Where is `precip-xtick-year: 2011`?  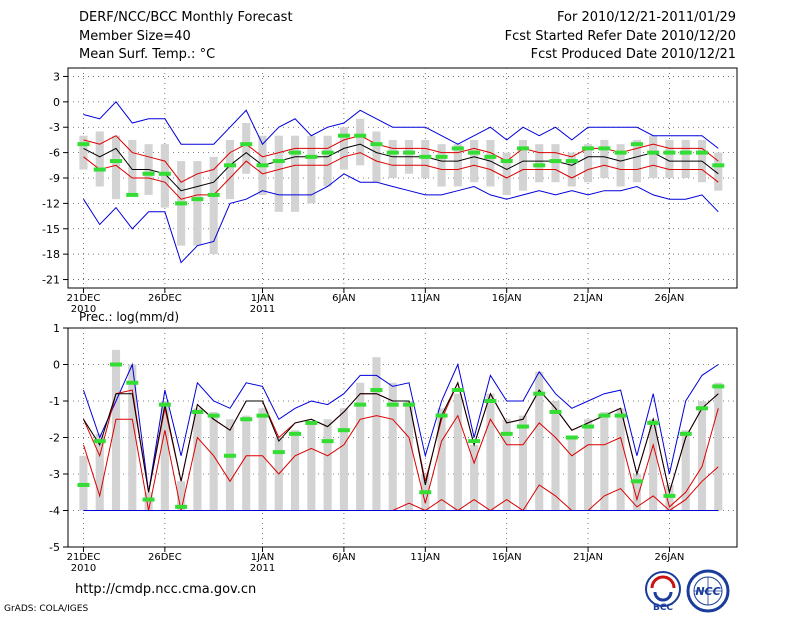 precip-xtick-year: 2011 is located at coordinates (262, 568).